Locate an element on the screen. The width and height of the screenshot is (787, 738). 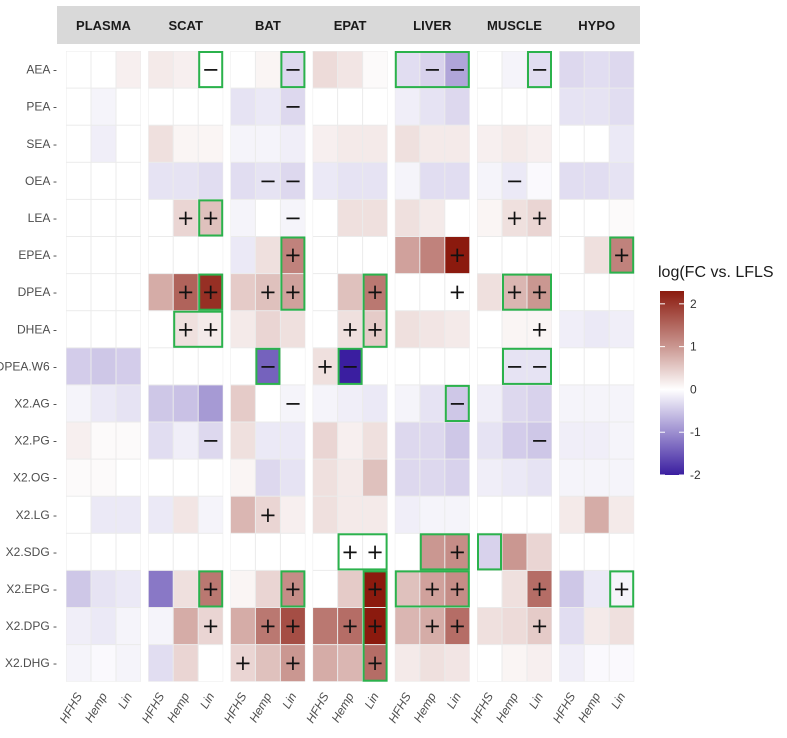
row-label: X2.DPG - is located at coordinates (31, 626).